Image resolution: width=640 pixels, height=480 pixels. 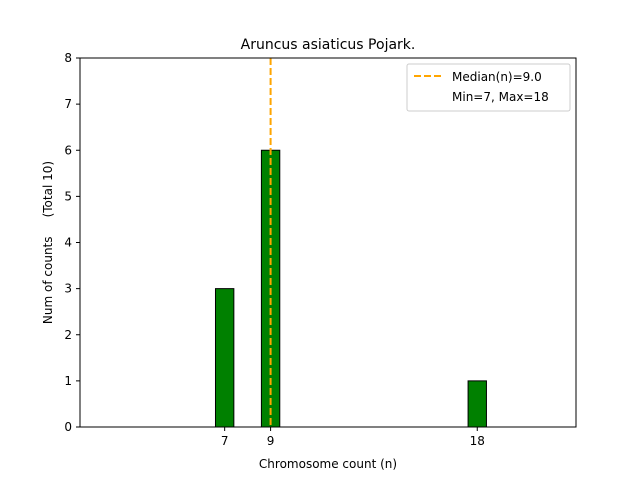 I want to click on x-tick-label: 18, so click(x=477, y=441).